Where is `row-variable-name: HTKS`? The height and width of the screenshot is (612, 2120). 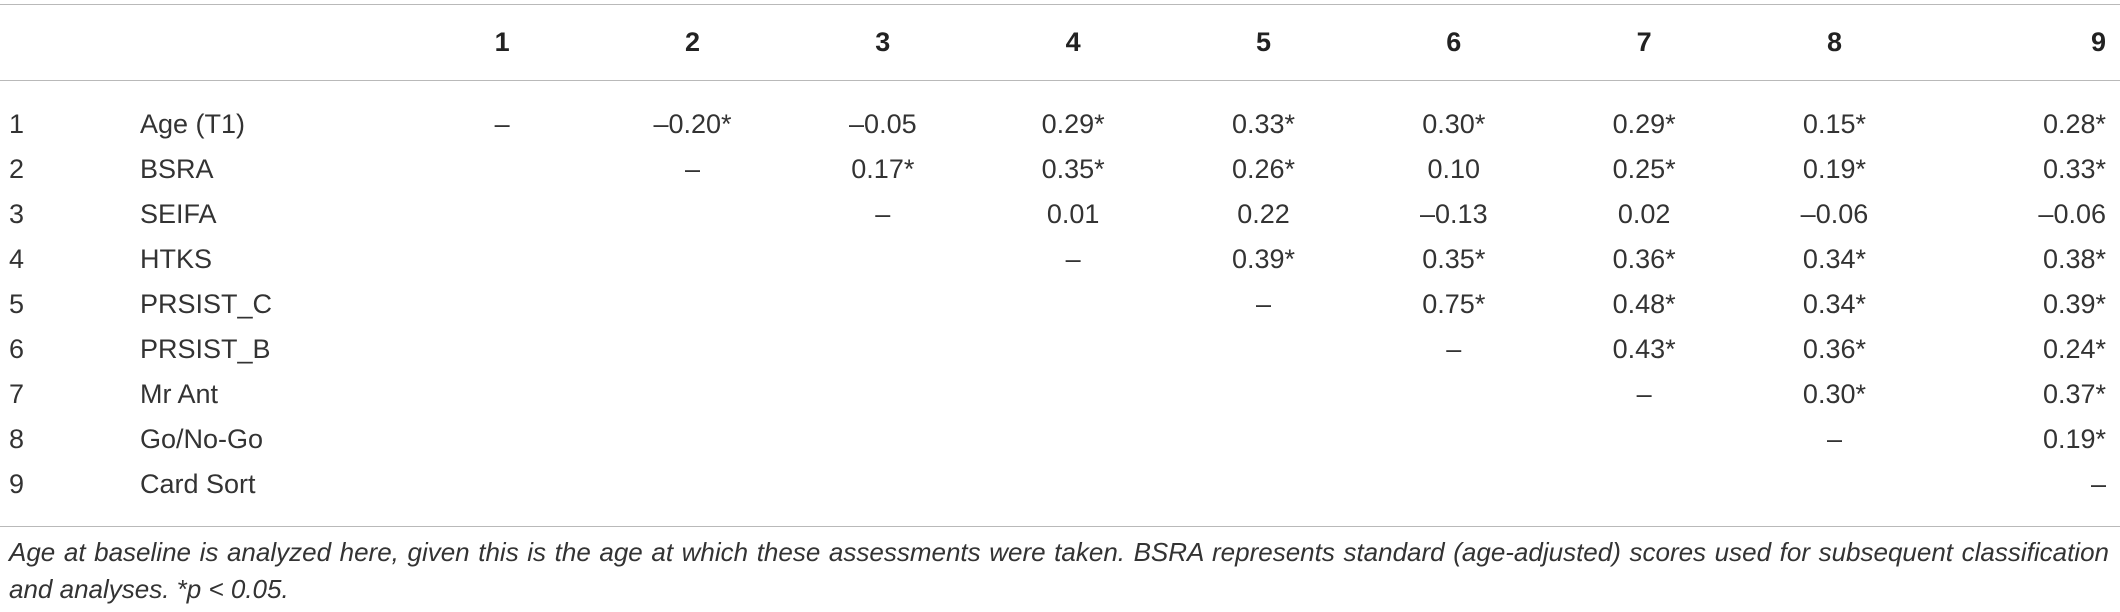 row-variable-name: HTKS is located at coordinates (176, 259).